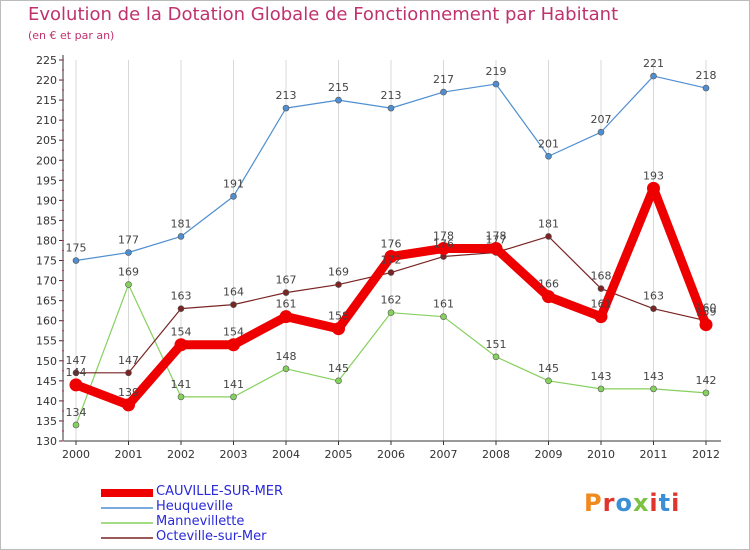 This screenshot has width=750, height=550. What do you see at coordinates (76, 248) in the screenshot?
I see `data-label-heuqueville-2000: 175` at bounding box center [76, 248].